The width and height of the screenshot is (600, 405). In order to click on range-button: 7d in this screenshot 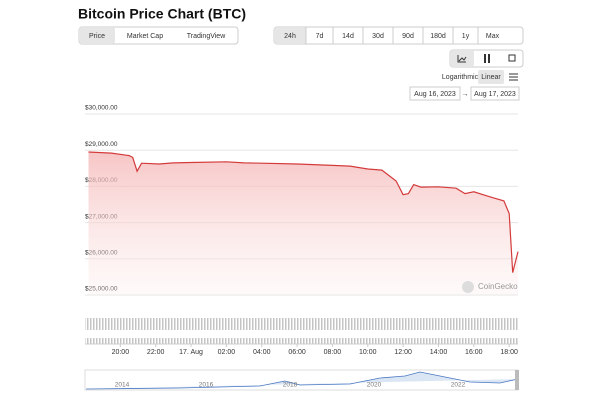, I will do `click(320, 36)`.